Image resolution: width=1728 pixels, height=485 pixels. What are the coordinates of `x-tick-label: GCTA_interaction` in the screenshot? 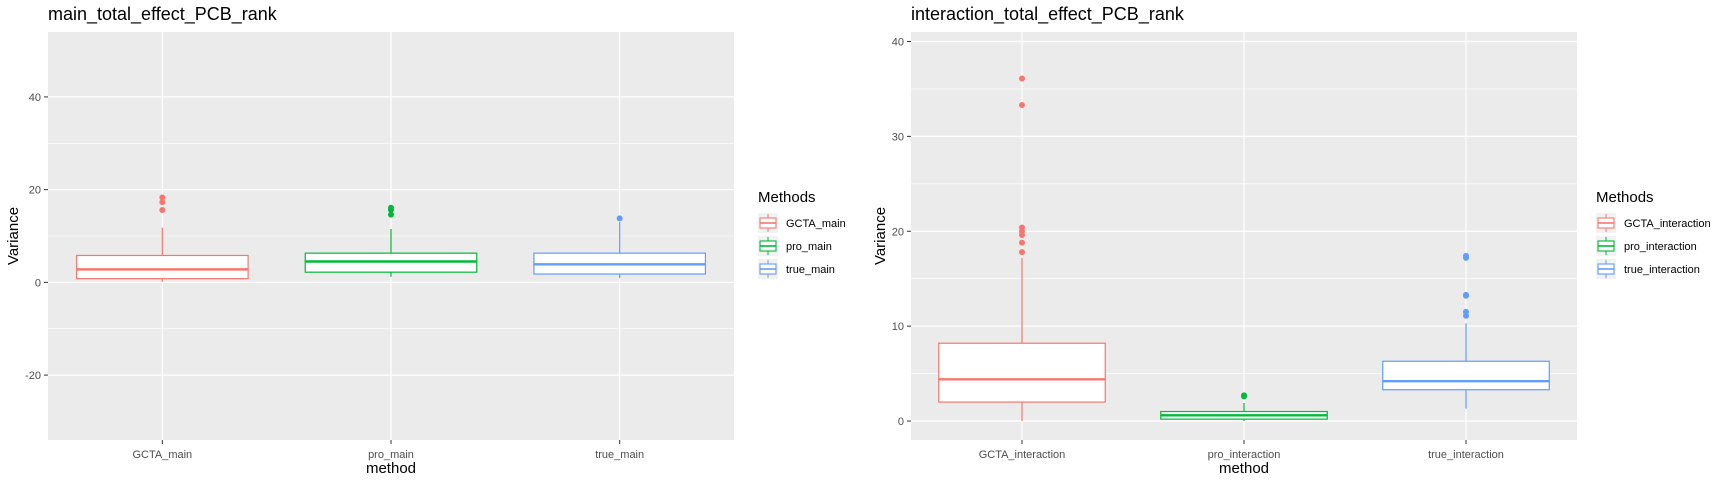 It's located at (1022, 455).